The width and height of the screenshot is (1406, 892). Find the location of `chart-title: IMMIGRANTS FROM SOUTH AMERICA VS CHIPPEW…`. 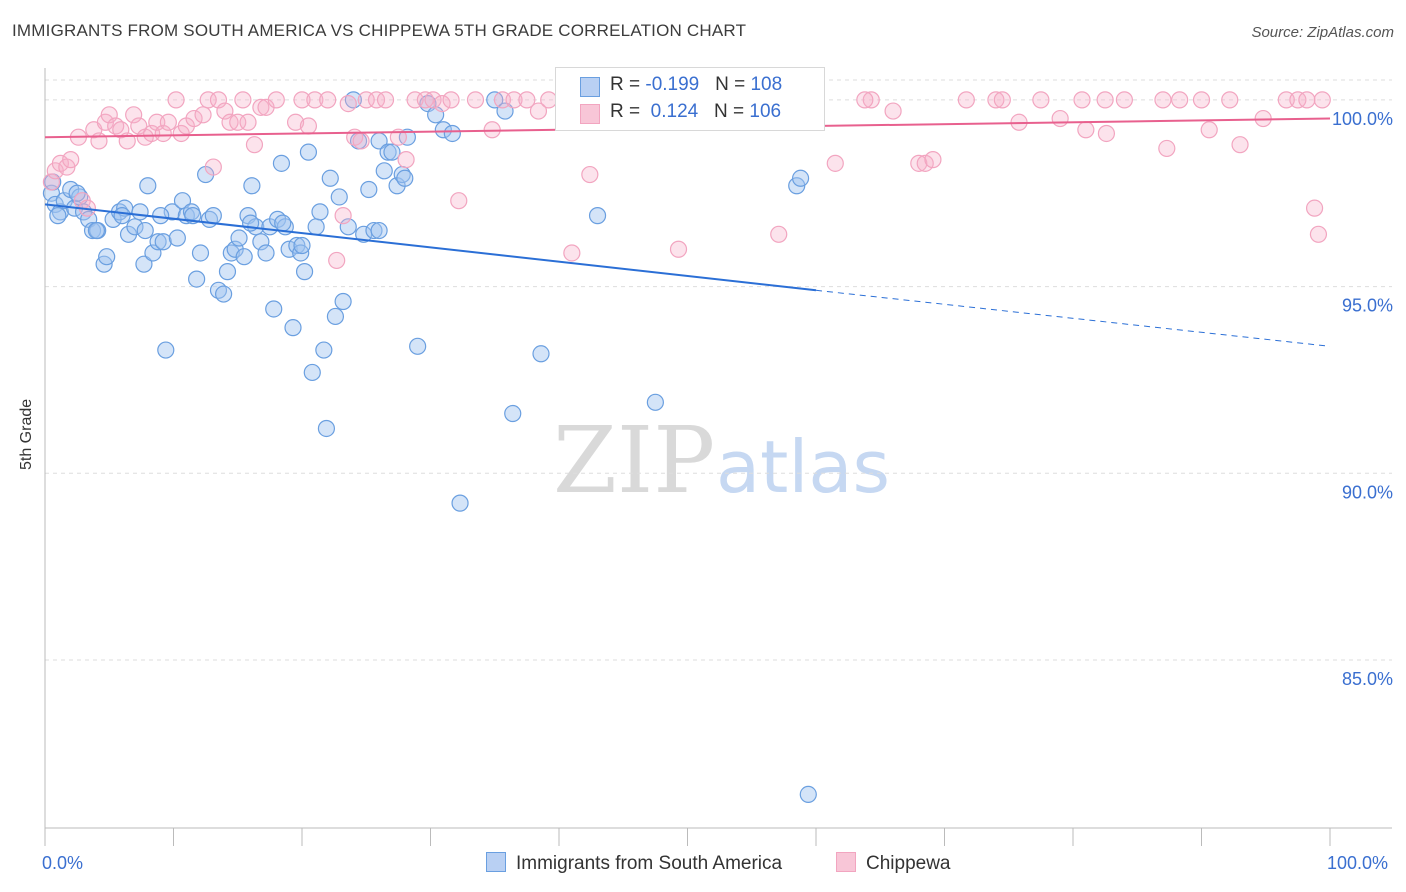

chart-title: IMMIGRANTS FROM SOUTH AMERICA VS CHIPPEW… is located at coordinates (379, 30).